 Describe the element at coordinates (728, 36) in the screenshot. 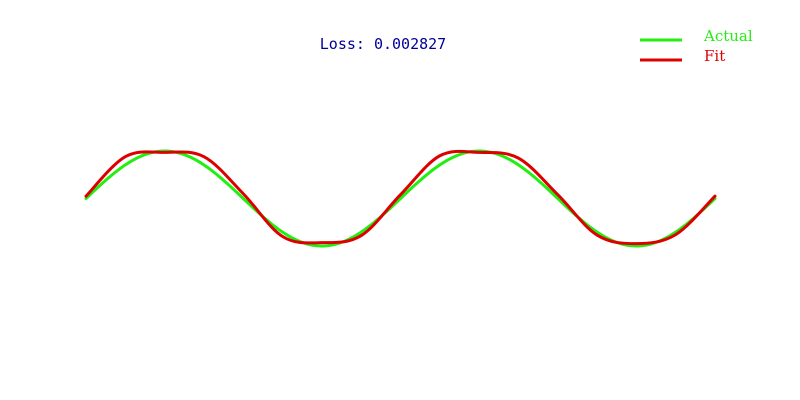

I see `legend-label-actual: Actual` at that location.